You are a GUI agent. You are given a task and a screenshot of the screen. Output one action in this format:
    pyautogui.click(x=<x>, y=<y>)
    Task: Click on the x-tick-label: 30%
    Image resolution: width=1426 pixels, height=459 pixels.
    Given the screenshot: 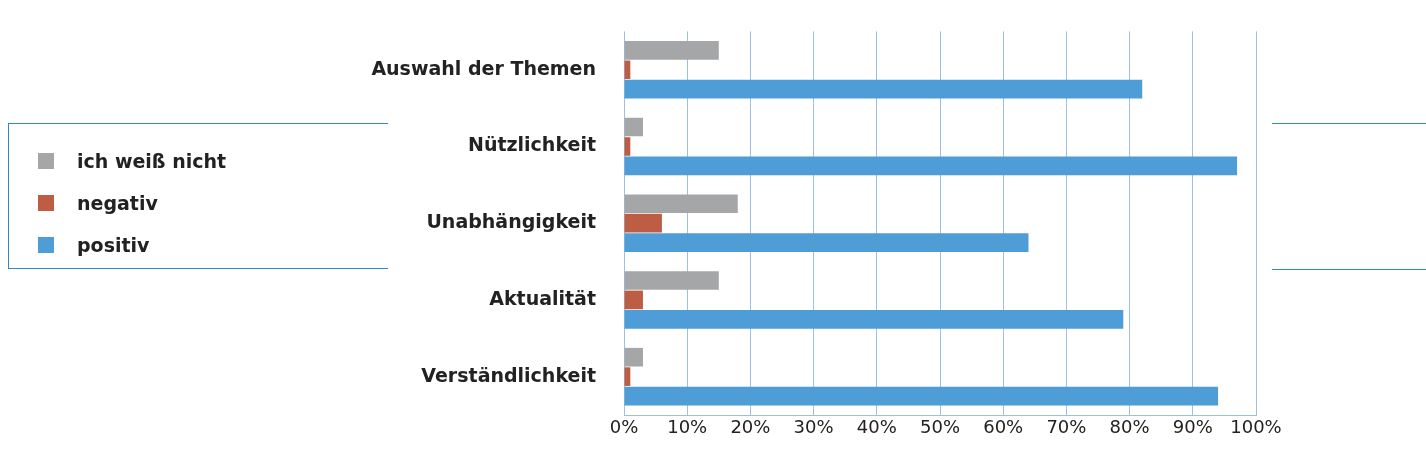 What is the action you would take?
    pyautogui.click(x=813, y=427)
    